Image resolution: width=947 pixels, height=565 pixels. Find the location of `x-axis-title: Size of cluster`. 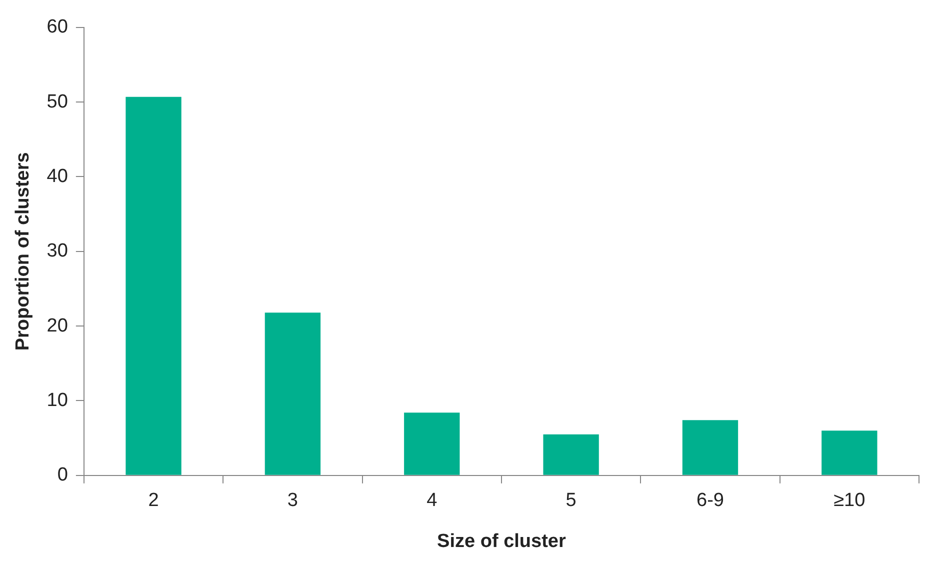

x-axis-title: Size of cluster is located at coordinates (501, 541).